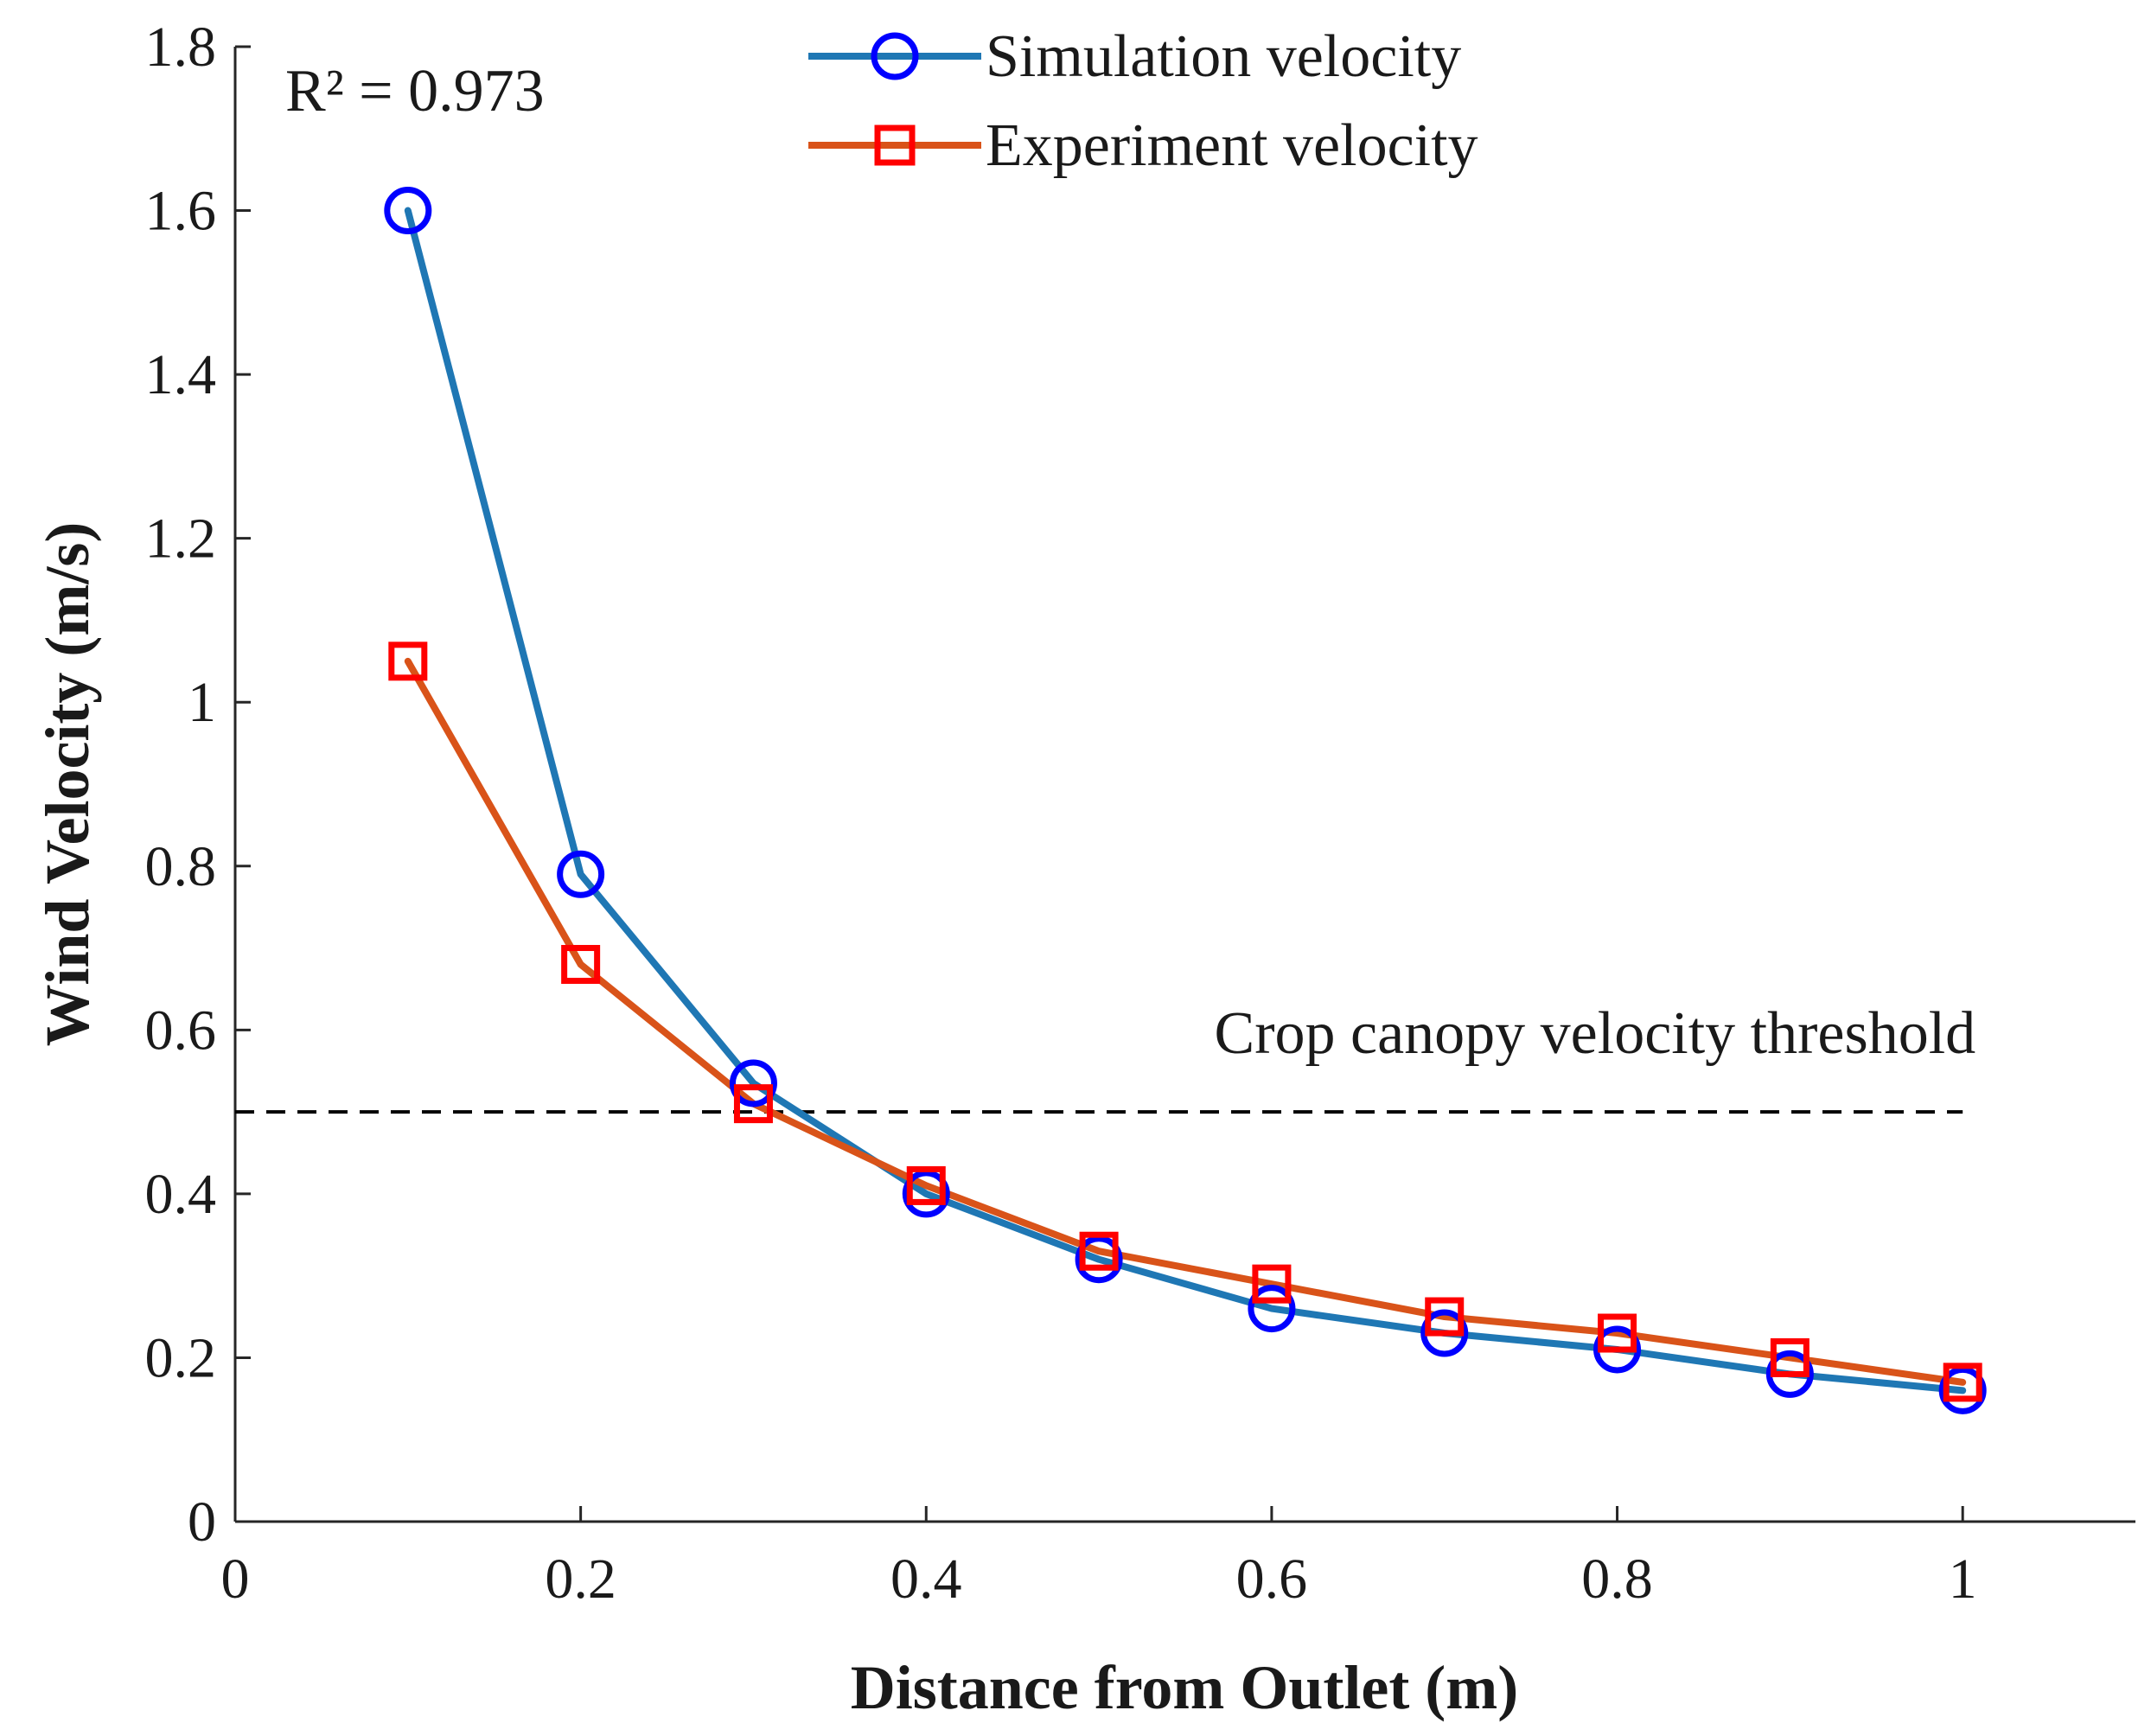  I want to click on legend-label-simulation: Simulation velocity, so click(1223, 57).